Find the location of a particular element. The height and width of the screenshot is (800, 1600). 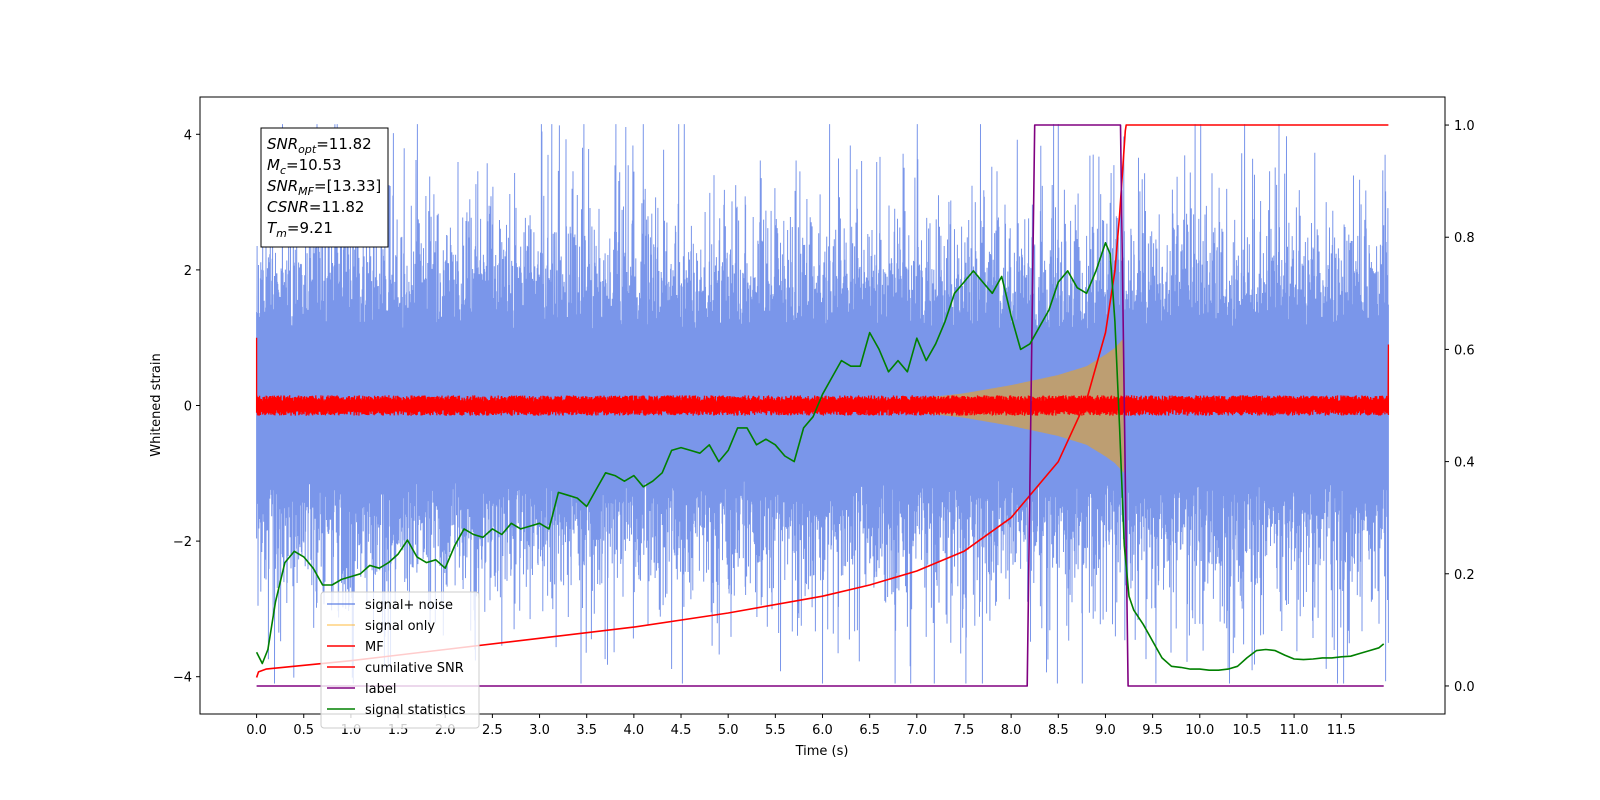

info-box-line: SNRMF=[13.33] is located at coordinates (324, 187).